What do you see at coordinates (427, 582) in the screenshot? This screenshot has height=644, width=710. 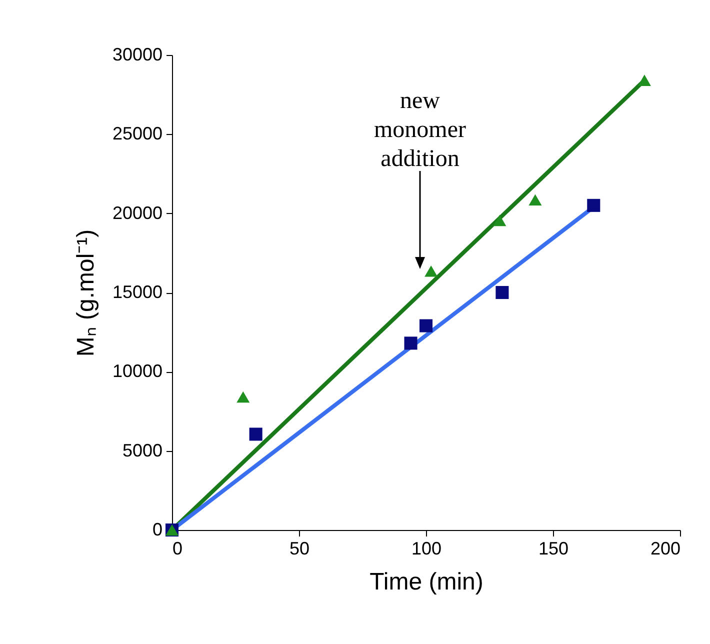 I see `x-axis-title: Time (min)` at bounding box center [427, 582].